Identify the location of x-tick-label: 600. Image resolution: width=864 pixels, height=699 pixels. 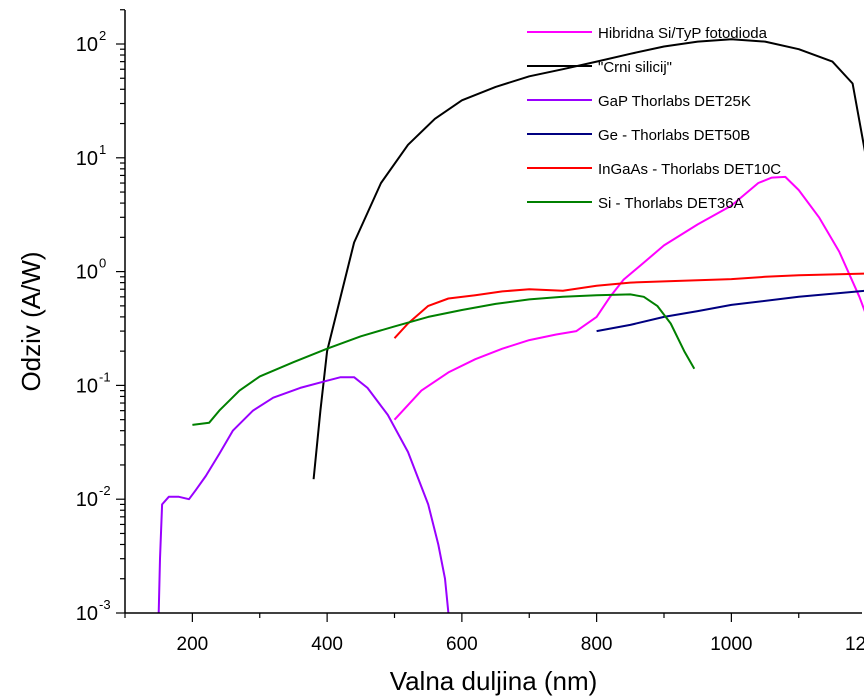
(462, 644).